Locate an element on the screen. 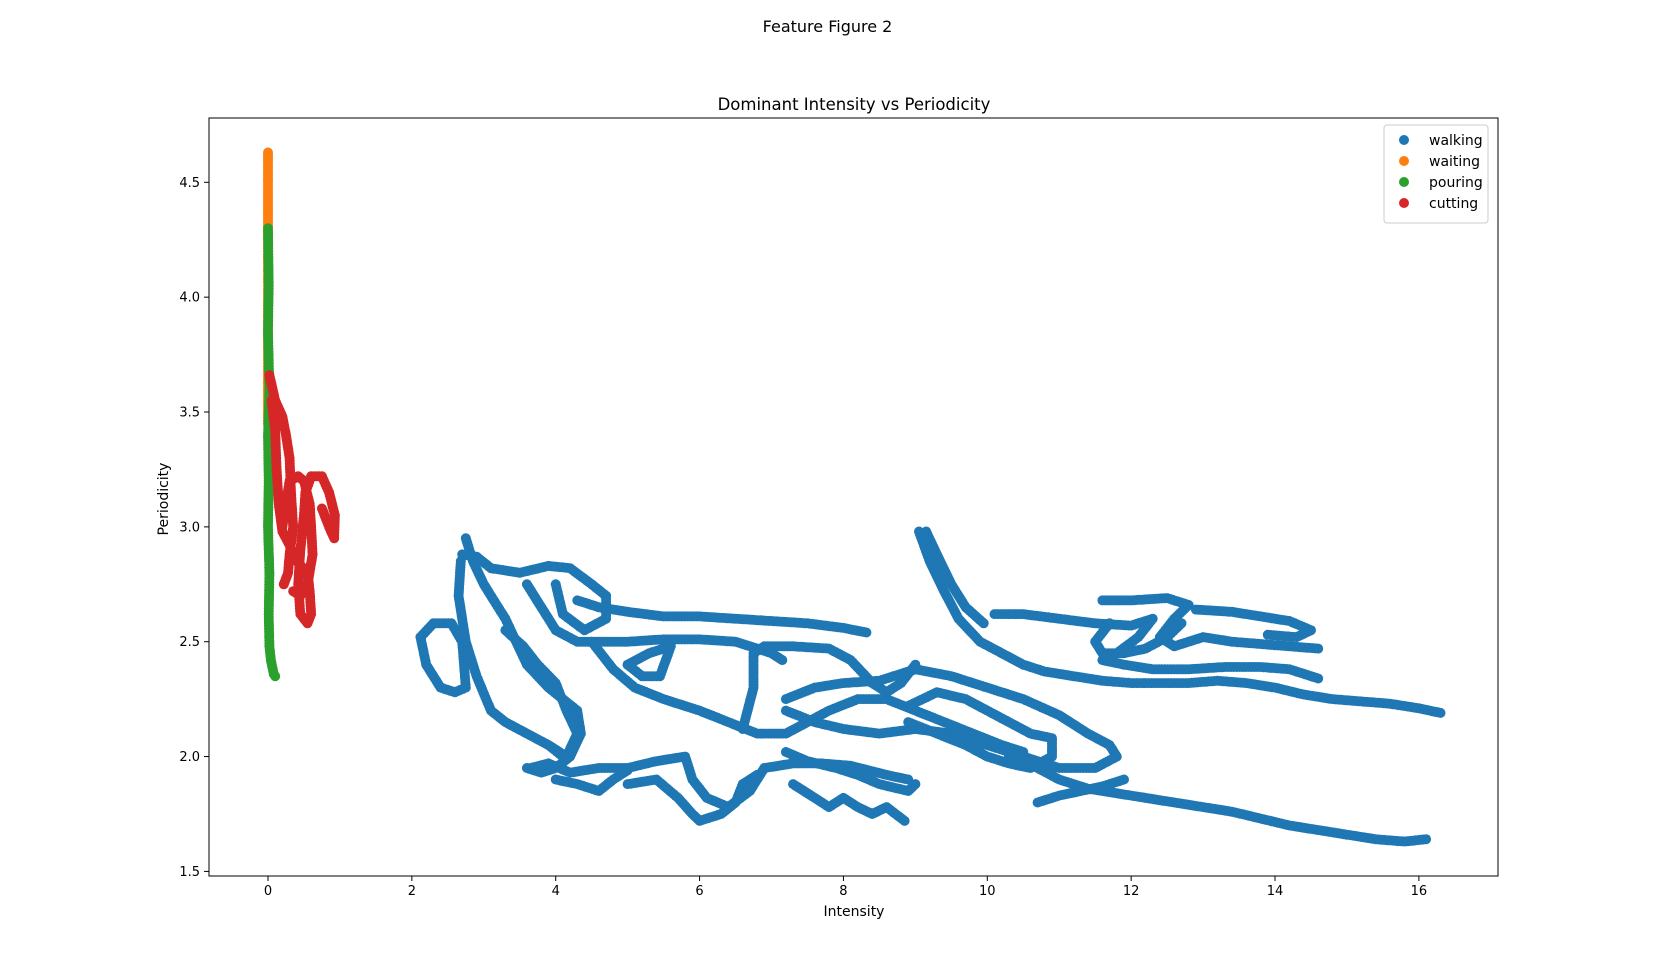  legend-box is located at coordinates (1436, 174).